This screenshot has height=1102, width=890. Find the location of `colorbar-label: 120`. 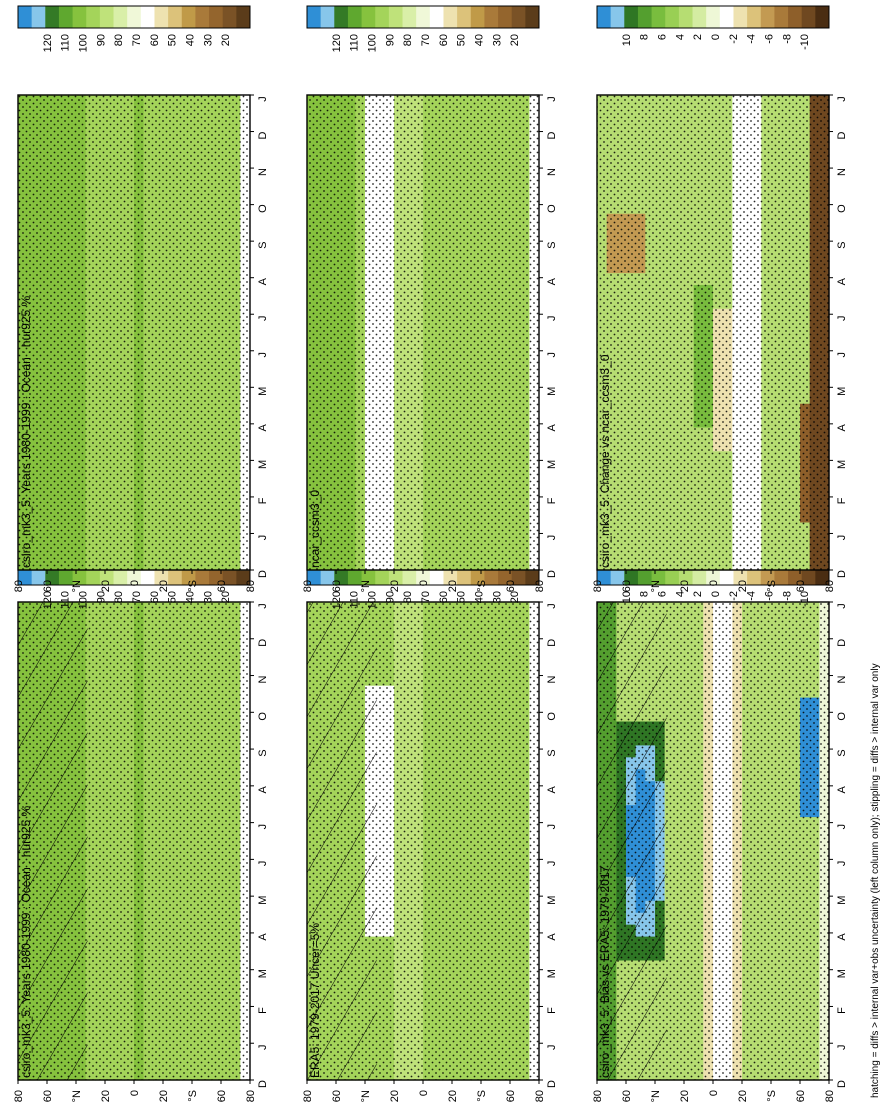

colorbar-label: 120 is located at coordinates (337, 43).